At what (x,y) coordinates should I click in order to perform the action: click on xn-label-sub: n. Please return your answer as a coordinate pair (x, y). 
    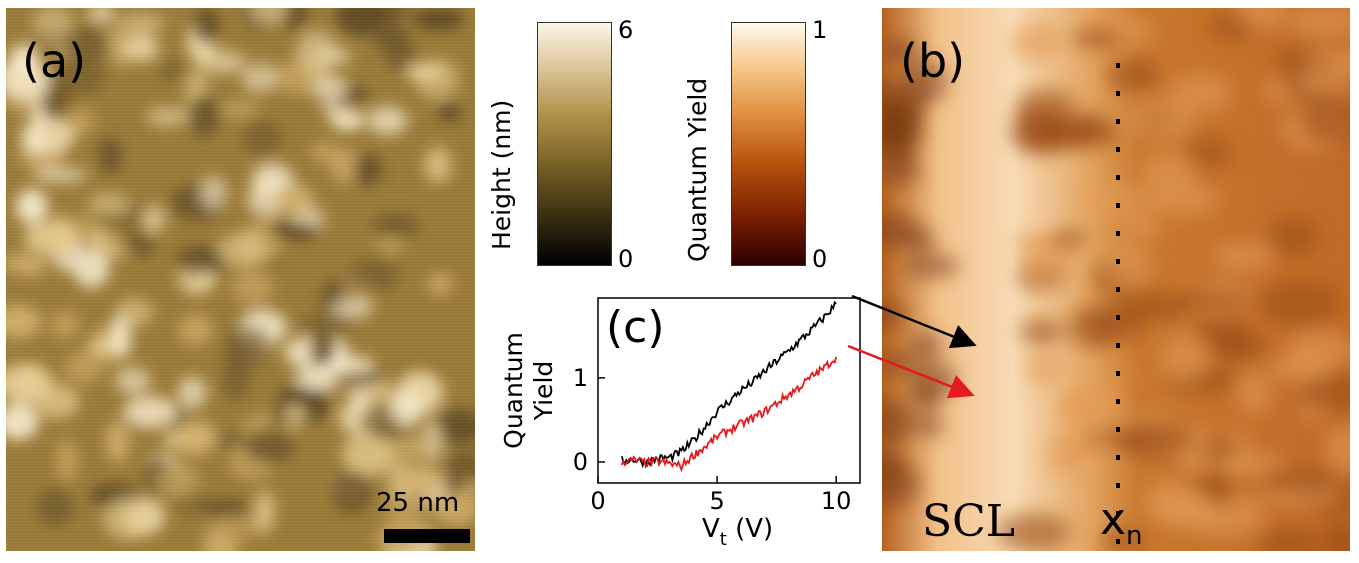
    Looking at the image, I should click on (1134, 535).